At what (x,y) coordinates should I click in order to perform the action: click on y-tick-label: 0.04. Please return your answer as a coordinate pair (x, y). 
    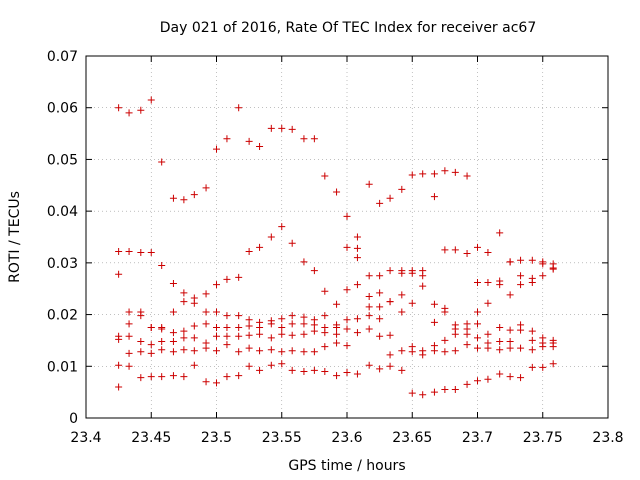
    Looking at the image, I should click on (62, 212).